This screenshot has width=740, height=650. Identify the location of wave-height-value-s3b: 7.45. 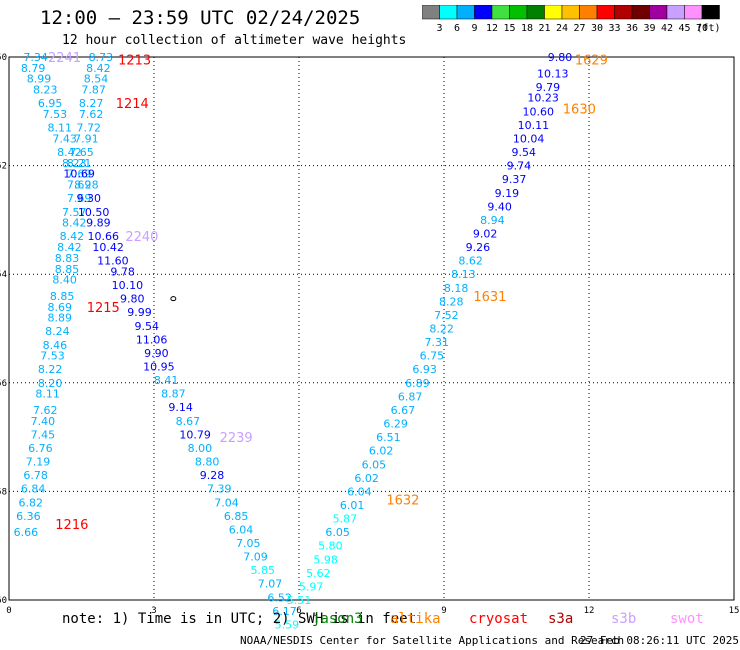
(43, 434).